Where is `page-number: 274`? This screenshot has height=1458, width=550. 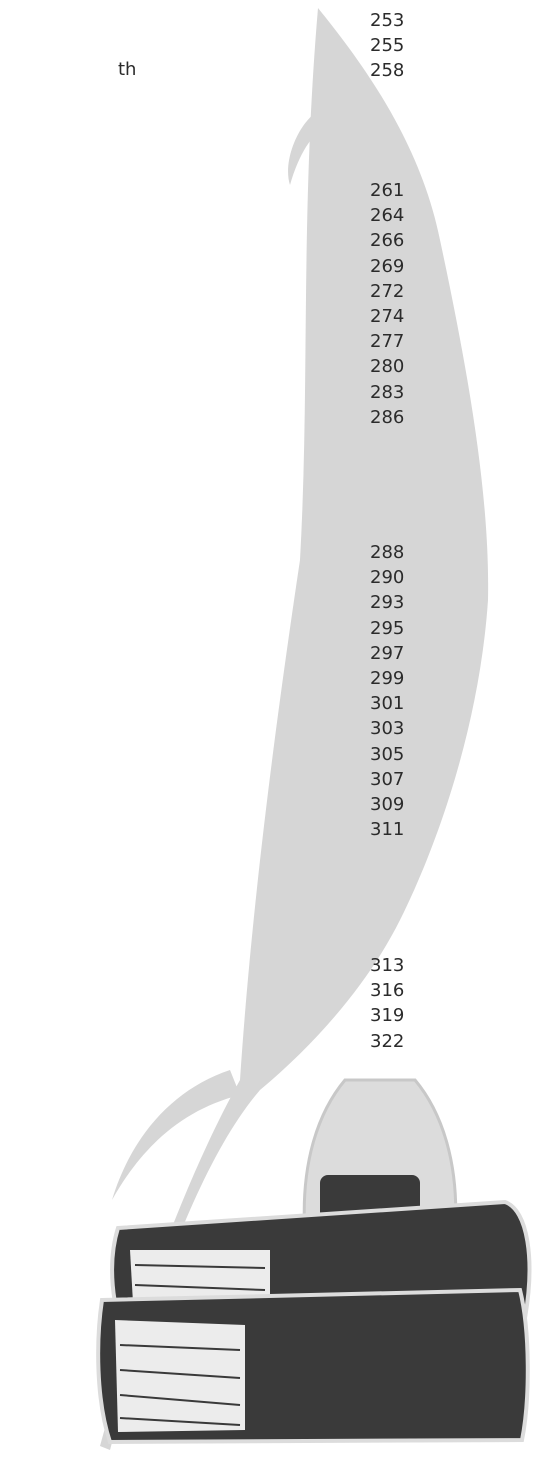
page-number: 274 is located at coordinates (387, 316).